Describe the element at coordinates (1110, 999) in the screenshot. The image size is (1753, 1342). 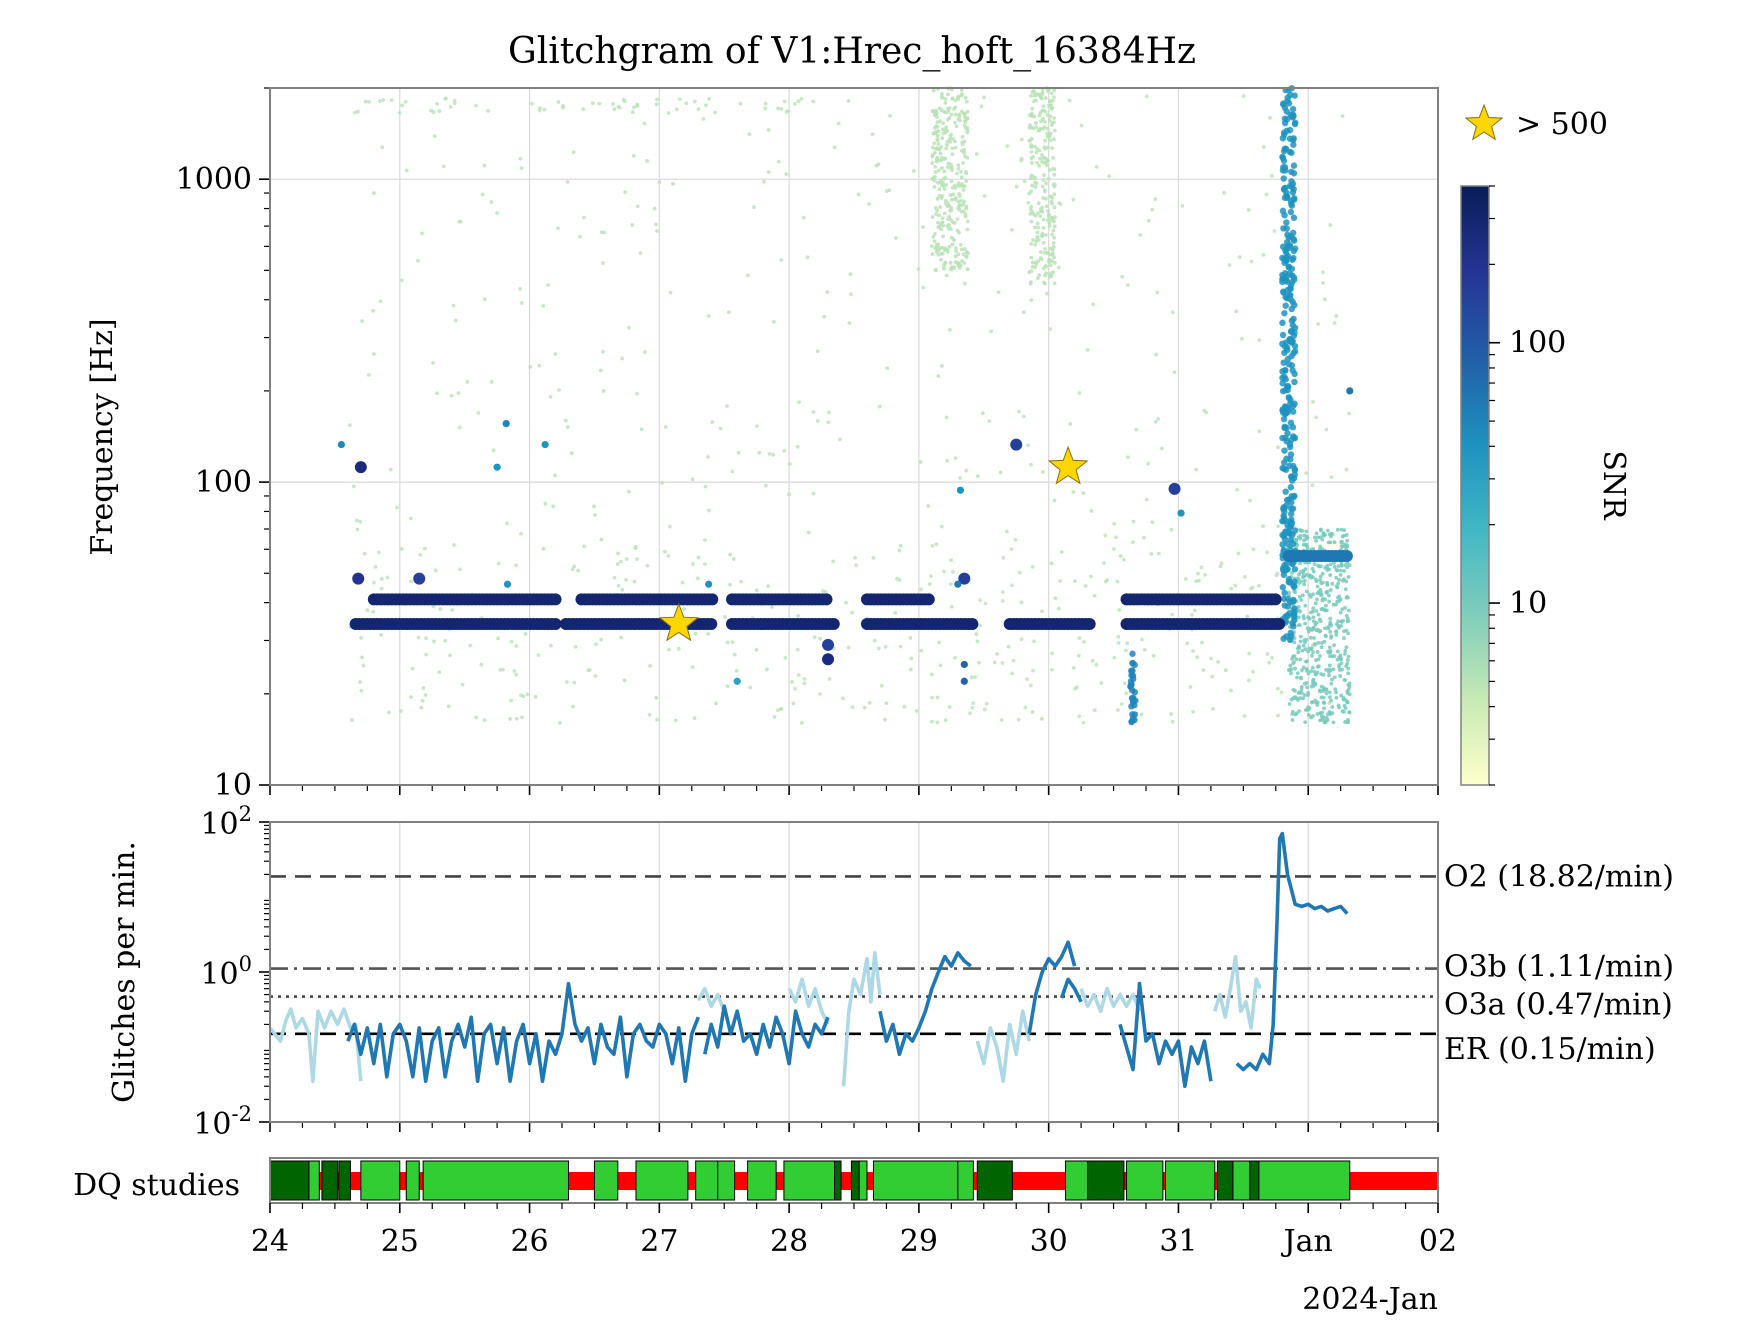
I see `rate-line` at that location.